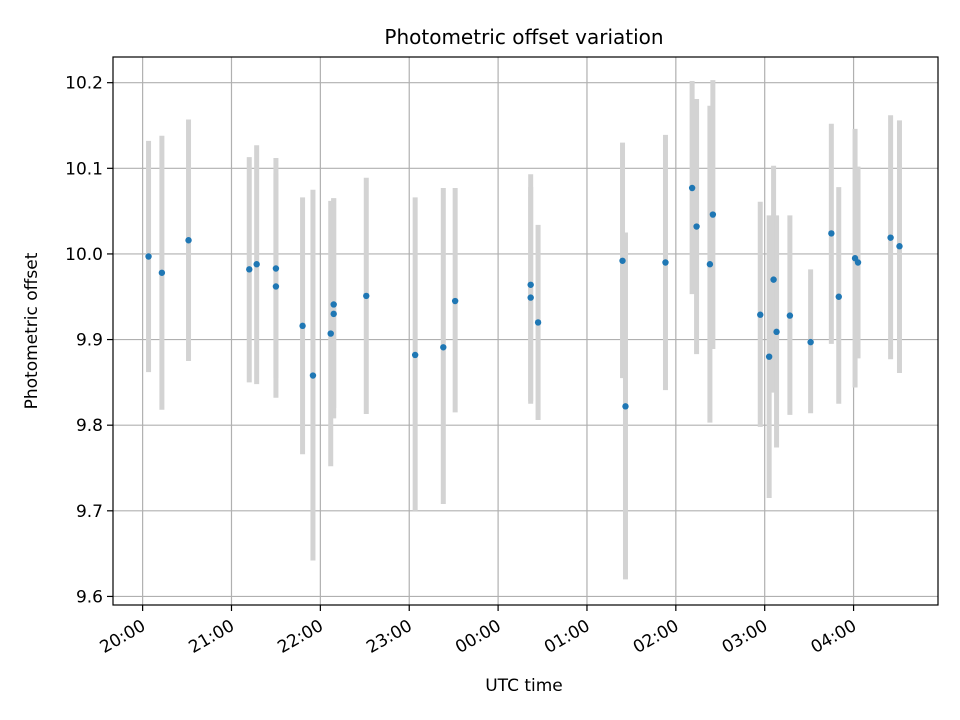  I want to click on x-axis-title: UTC time, so click(524, 686).